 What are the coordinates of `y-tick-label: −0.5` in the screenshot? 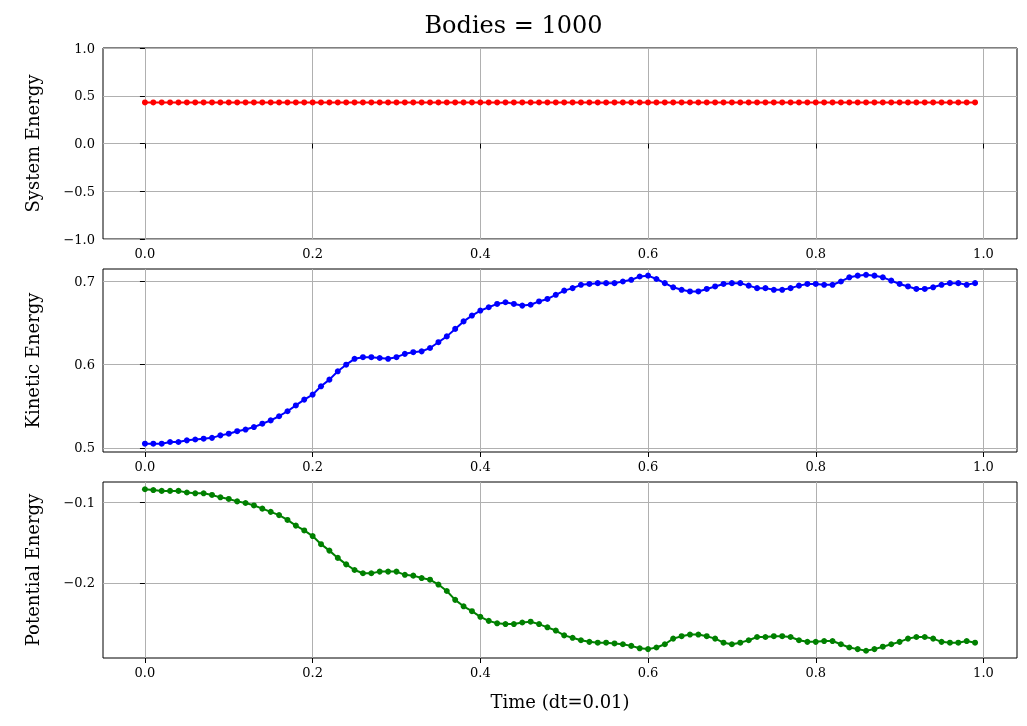 It's located at (79, 191).